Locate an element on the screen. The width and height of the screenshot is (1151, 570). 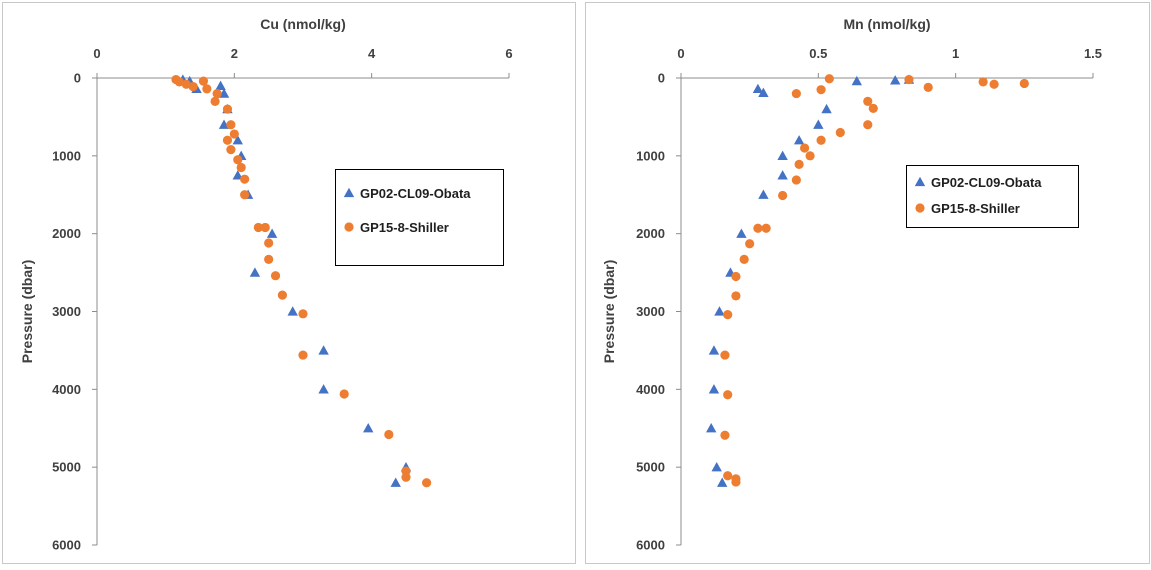
mn-chart-x-tick-label: 0 is located at coordinates (680, 53).